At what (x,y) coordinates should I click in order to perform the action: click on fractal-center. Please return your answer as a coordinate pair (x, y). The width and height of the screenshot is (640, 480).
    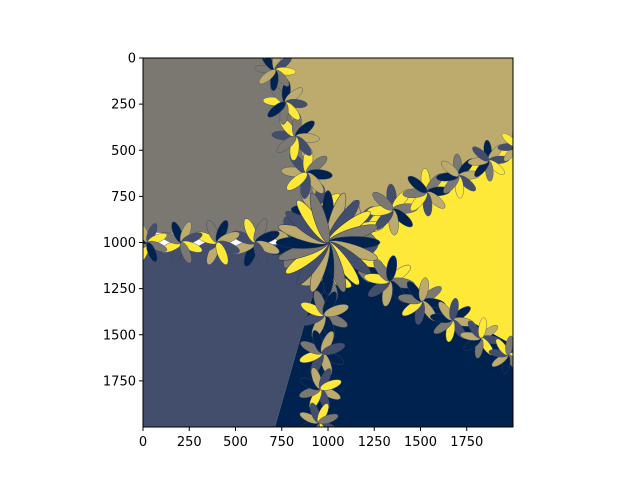
    Looking at the image, I should click on (328, 242).